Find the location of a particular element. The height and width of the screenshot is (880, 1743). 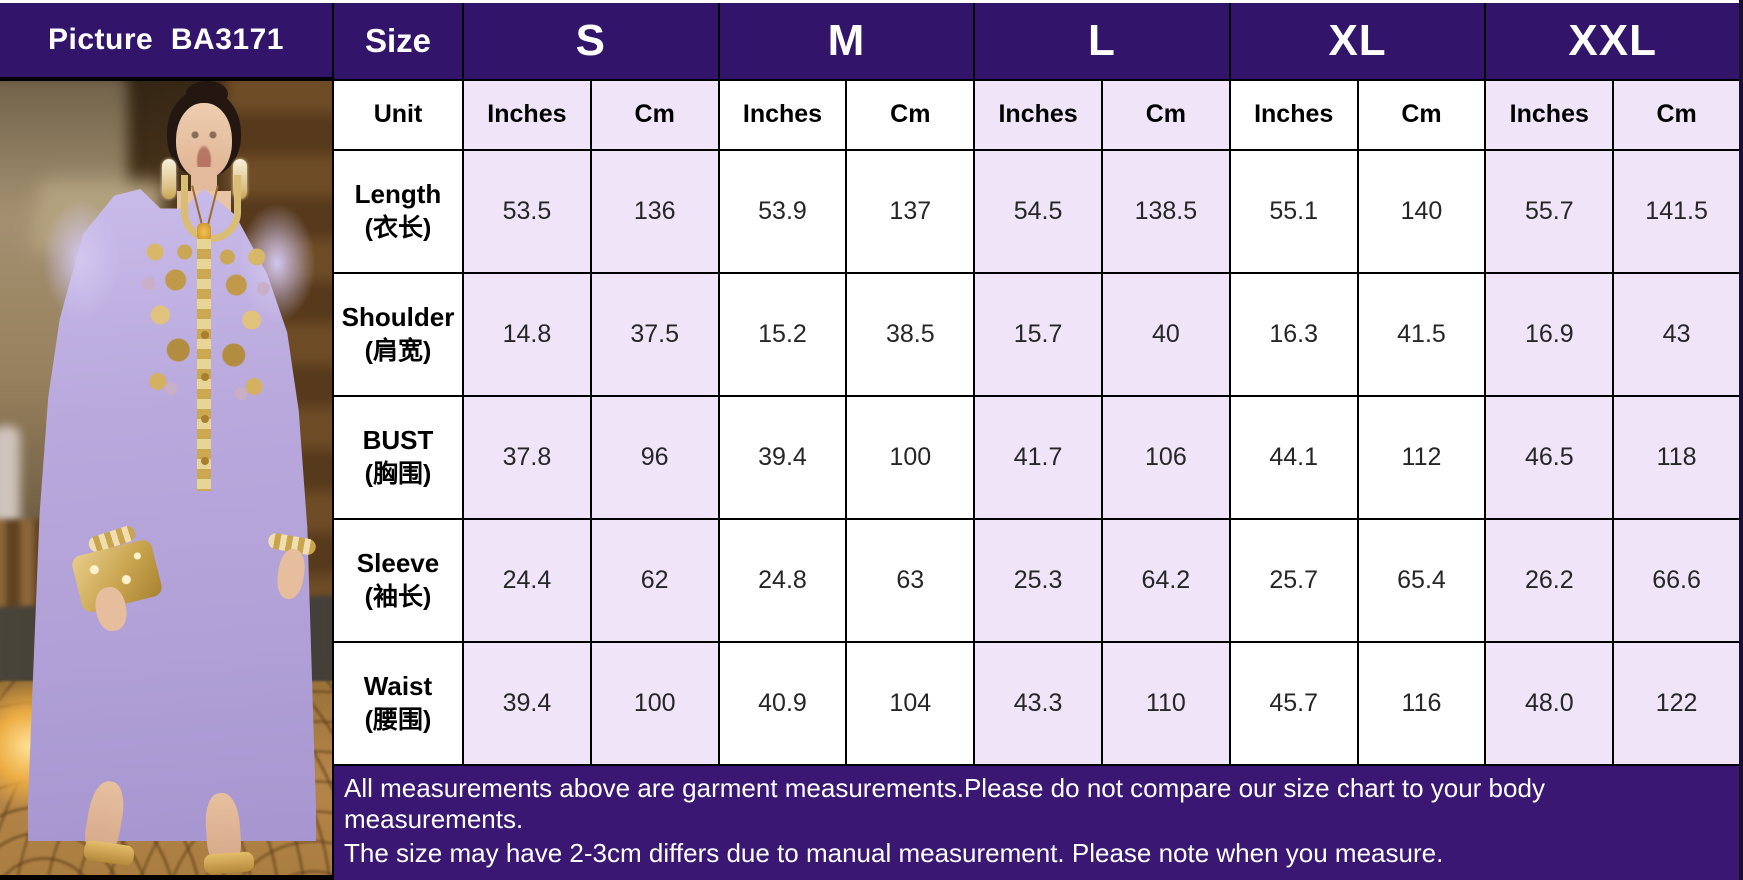

row-label-waist: Waist (腰围) is located at coordinates (398, 703).